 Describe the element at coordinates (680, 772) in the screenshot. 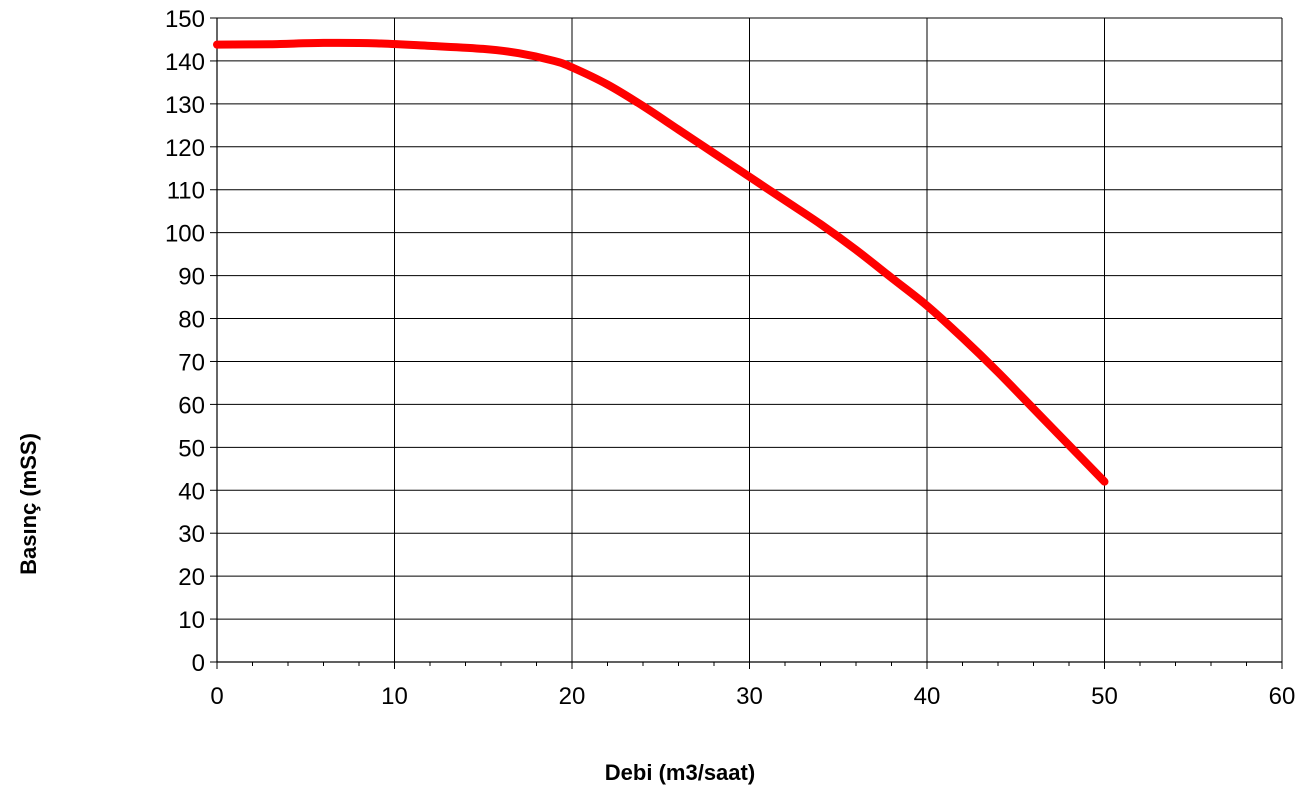

I see `x-axis-title: Debi (m3/saat)` at that location.